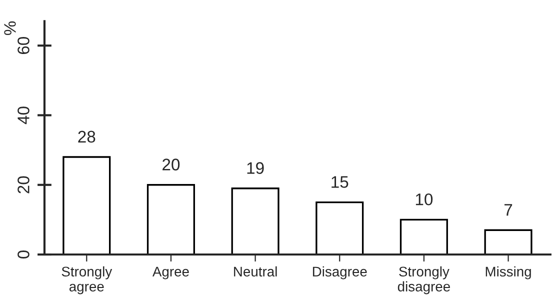 The width and height of the screenshot is (556, 303). I want to click on y-tick-label: 0, so click(24, 254).